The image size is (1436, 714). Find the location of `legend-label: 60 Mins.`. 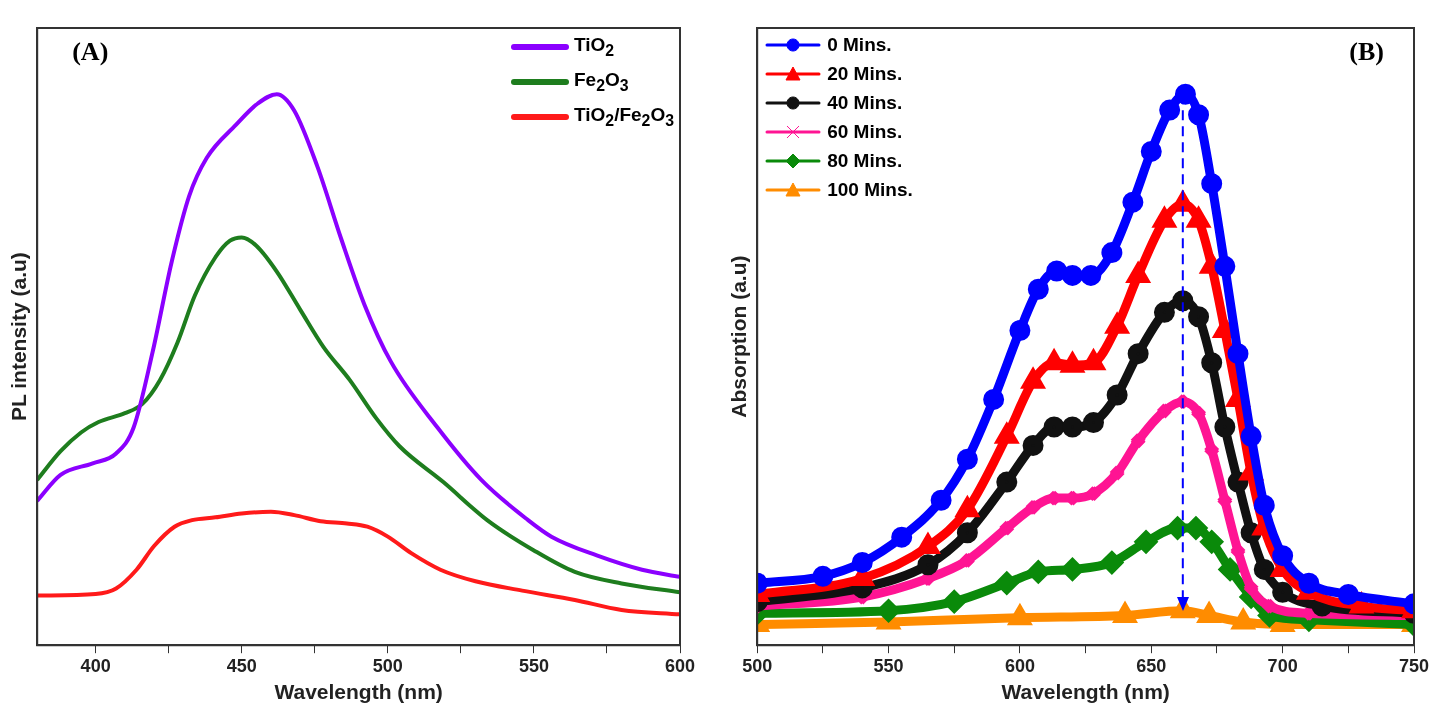

legend-label: 60 Mins. is located at coordinates (865, 132).